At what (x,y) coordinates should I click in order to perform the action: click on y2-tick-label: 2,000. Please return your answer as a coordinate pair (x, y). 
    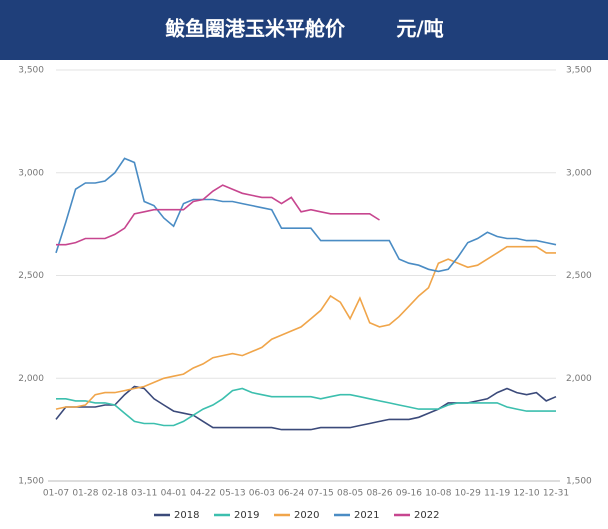
    Looking at the image, I should click on (579, 379).